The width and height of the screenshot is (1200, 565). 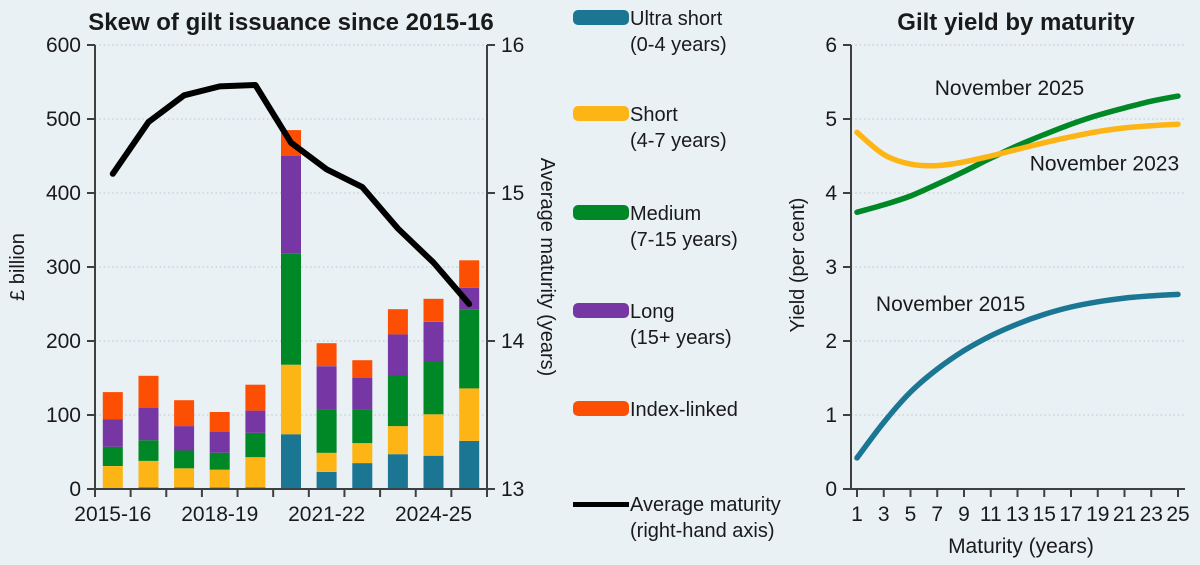 What do you see at coordinates (831, 267) in the screenshot?
I see `y-tick-label: 3` at bounding box center [831, 267].